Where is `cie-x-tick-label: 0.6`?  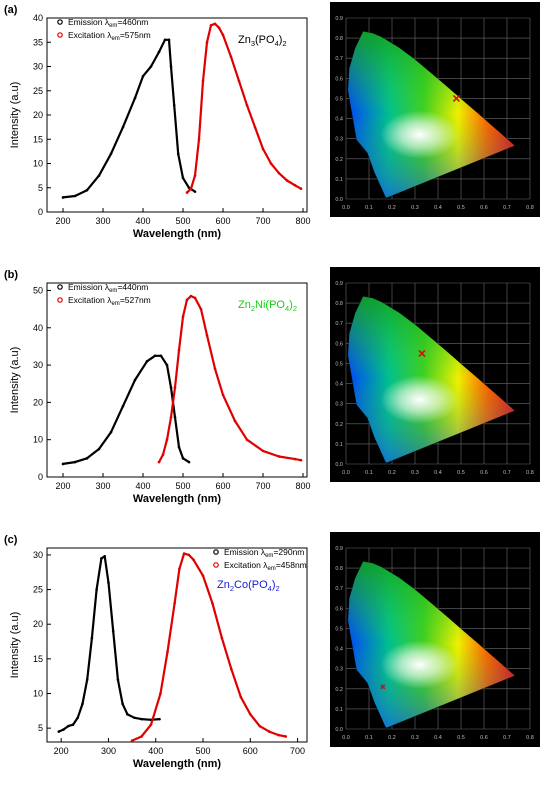 cie-x-tick-label: 0.6 is located at coordinates (484, 738).